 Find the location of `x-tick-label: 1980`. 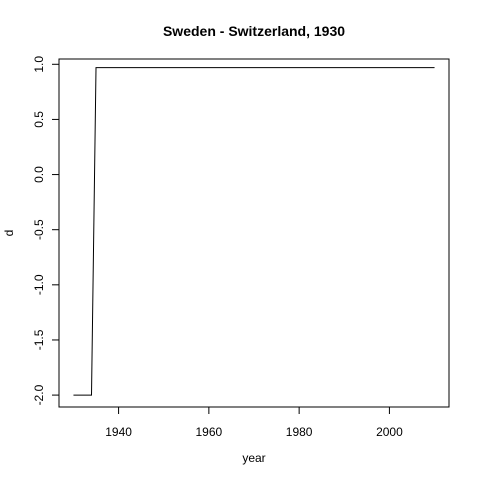

x-tick-label: 1980 is located at coordinates (299, 432).